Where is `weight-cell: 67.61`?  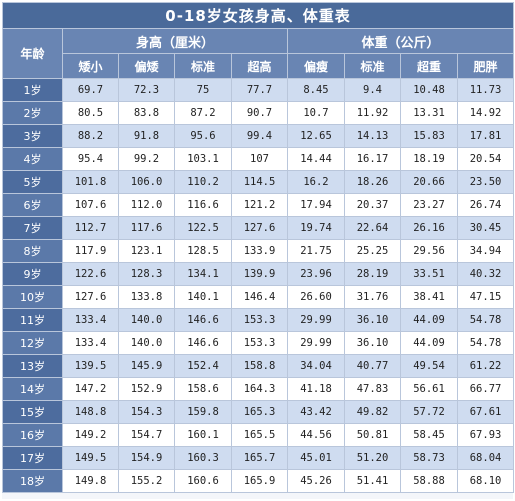 weight-cell: 67.61 is located at coordinates (485, 412).